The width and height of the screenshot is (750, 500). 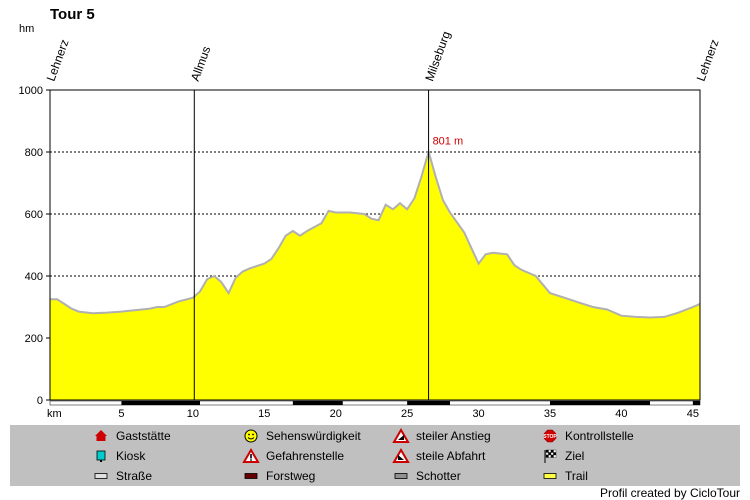 What do you see at coordinates (305, 456) in the screenshot?
I see `legend-label-5: Gefahrenstelle` at bounding box center [305, 456].